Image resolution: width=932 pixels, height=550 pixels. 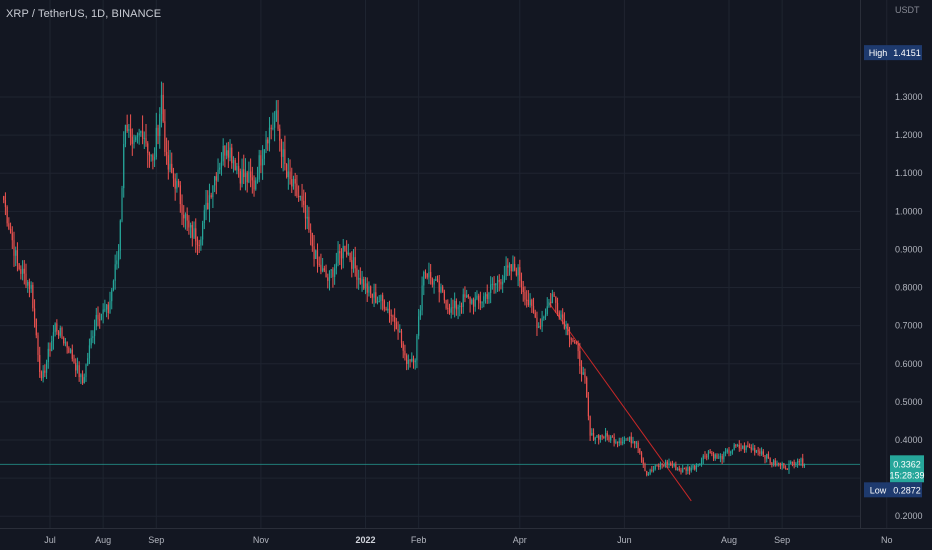 What do you see at coordinates (909, 97) in the screenshot?
I see `y-tick-label: 1.3000` at bounding box center [909, 97].